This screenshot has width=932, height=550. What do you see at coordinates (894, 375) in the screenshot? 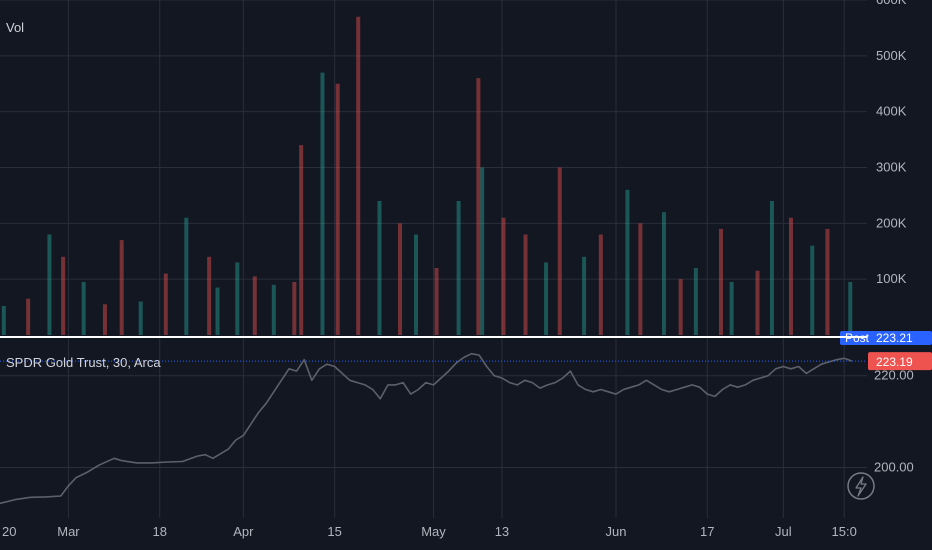
I see `price-axis-label: 220.00` at bounding box center [894, 375].